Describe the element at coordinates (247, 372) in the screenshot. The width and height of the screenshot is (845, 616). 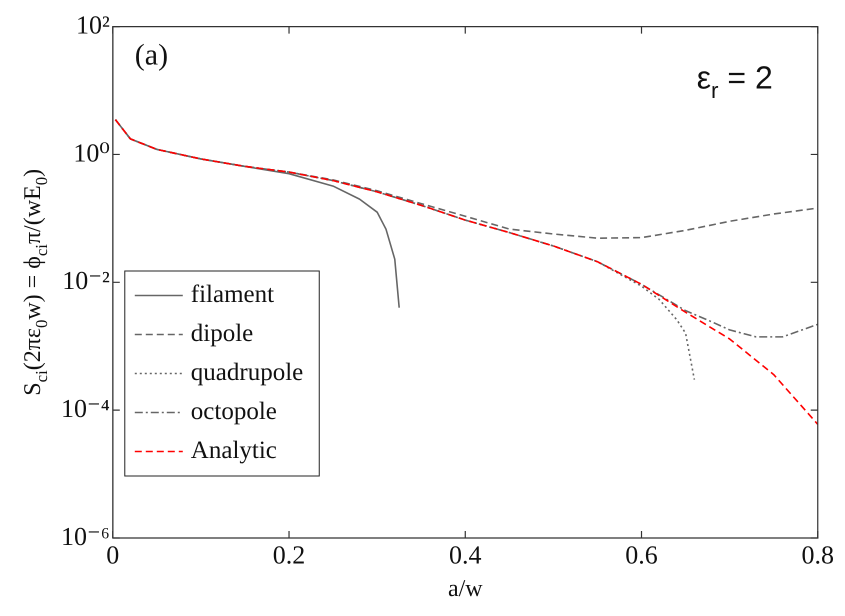
I see `legend-label: quadrupole` at that location.